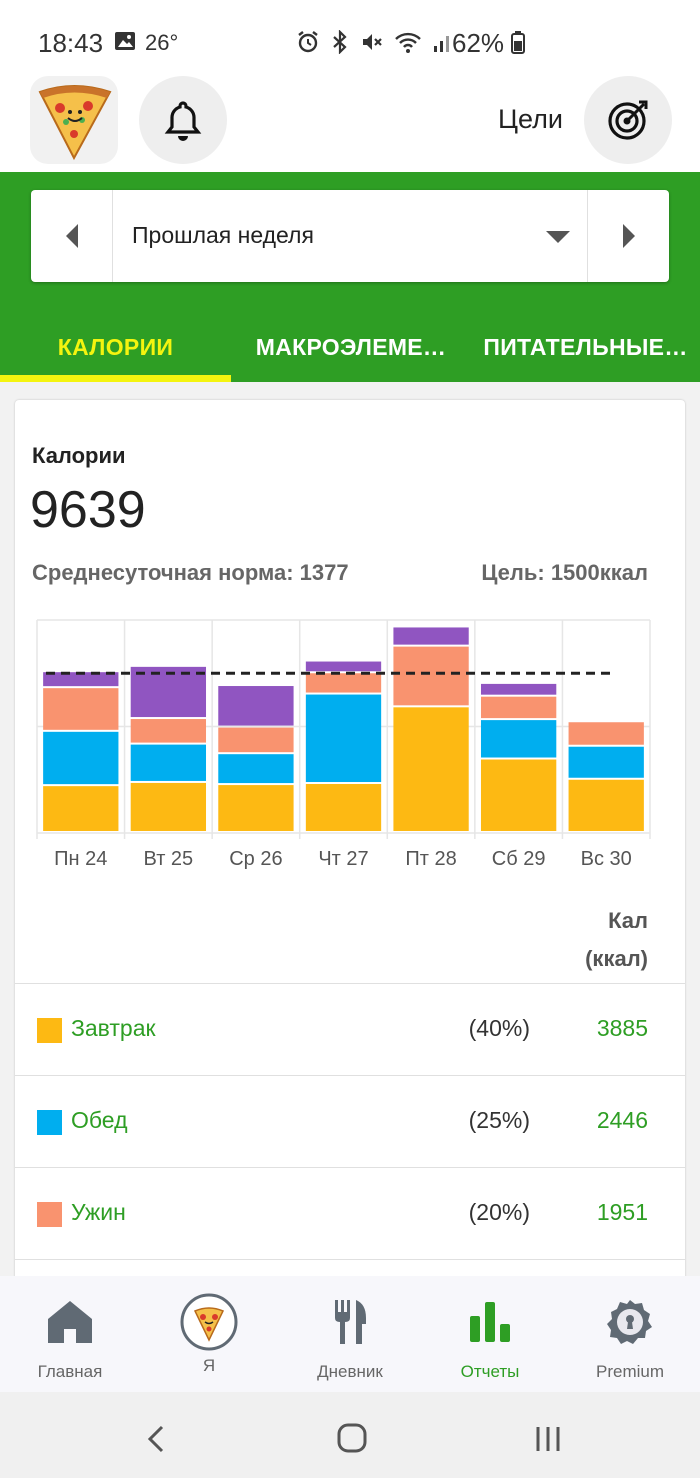  Describe the element at coordinates (190, 572) in the screenshot. I see `daily-average: Среднесуточная норма: 1377` at that location.